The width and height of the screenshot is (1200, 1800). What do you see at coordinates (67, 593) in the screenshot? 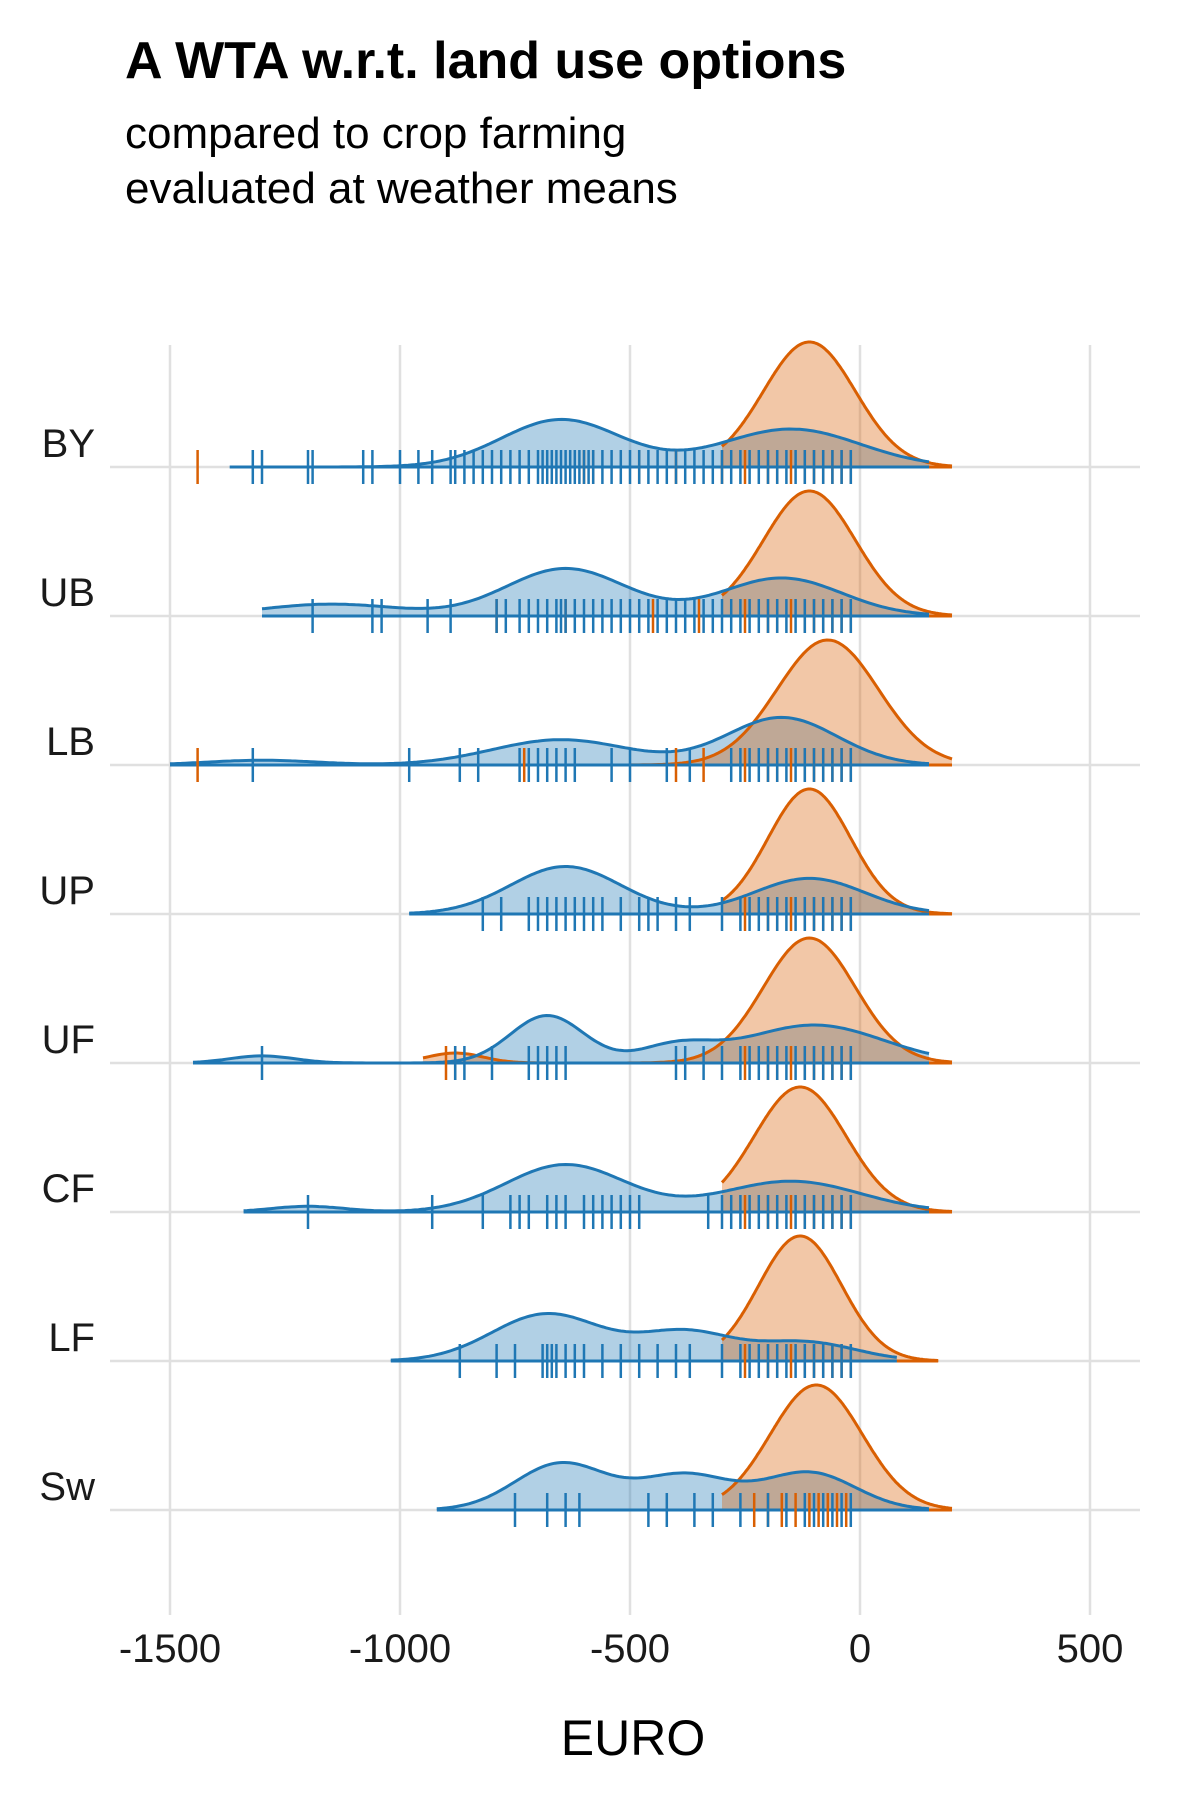
I see `y-category-label: UB` at bounding box center [67, 593].